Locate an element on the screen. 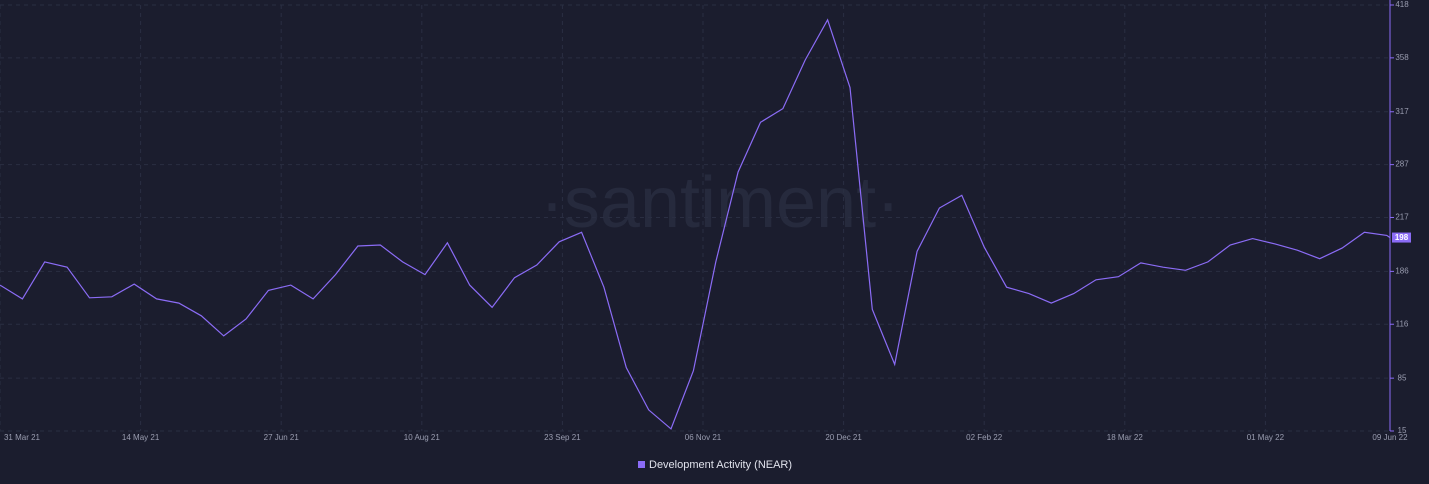  y-tick-label: 116 is located at coordinates (1402, 323).